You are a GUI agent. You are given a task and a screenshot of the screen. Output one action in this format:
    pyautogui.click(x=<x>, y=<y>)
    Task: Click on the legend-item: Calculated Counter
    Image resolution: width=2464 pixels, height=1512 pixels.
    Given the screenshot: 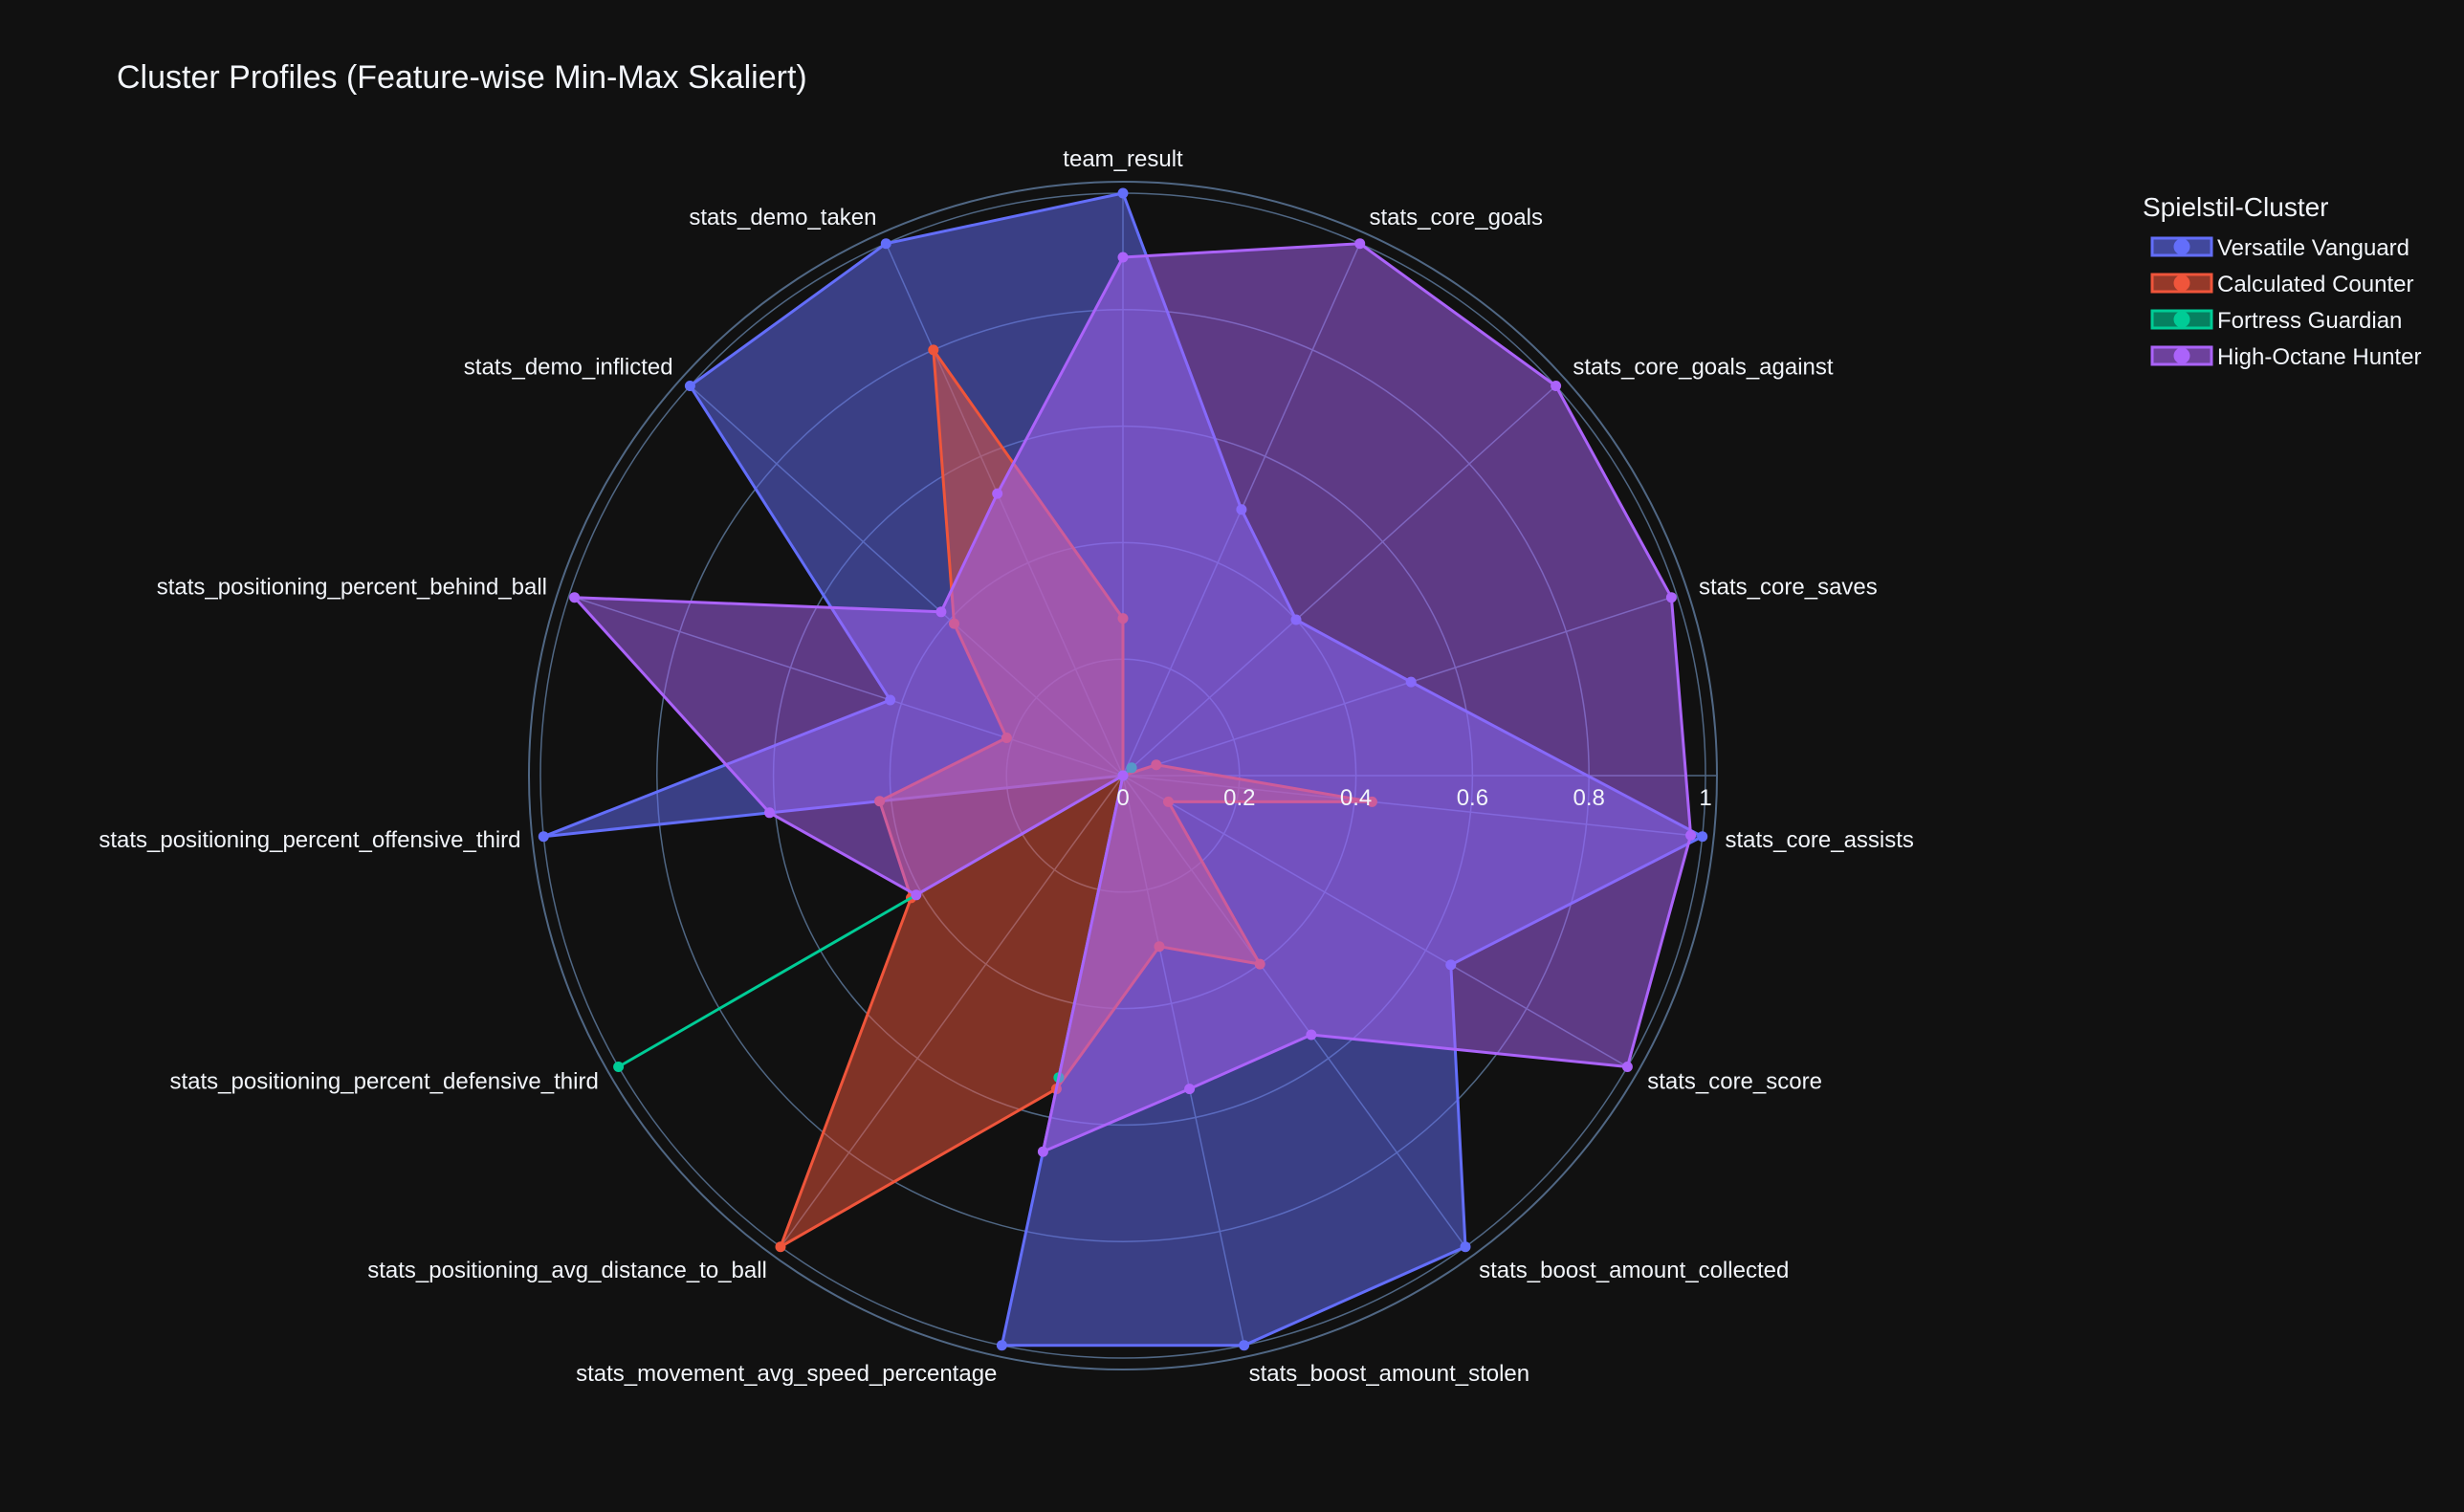 What is the action you would take?
    pyautogui.click(x=2281, y=284)
    